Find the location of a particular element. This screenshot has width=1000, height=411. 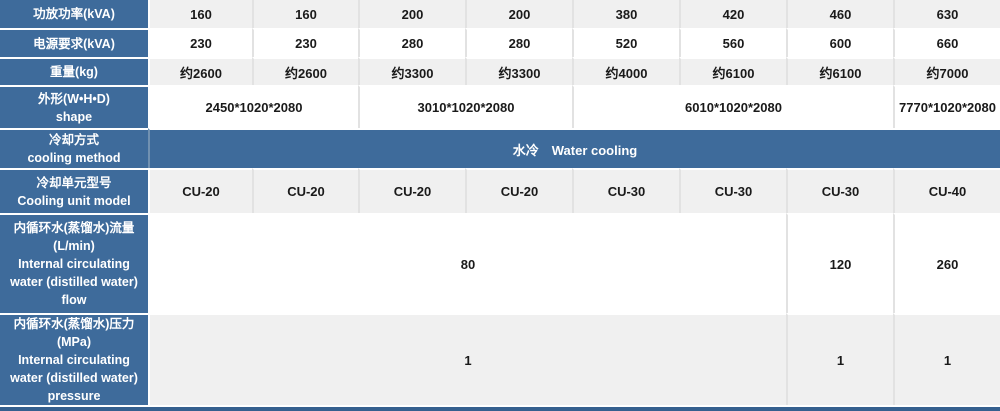

cell-power-req-1: 230 is located at coordinates (200, 42).